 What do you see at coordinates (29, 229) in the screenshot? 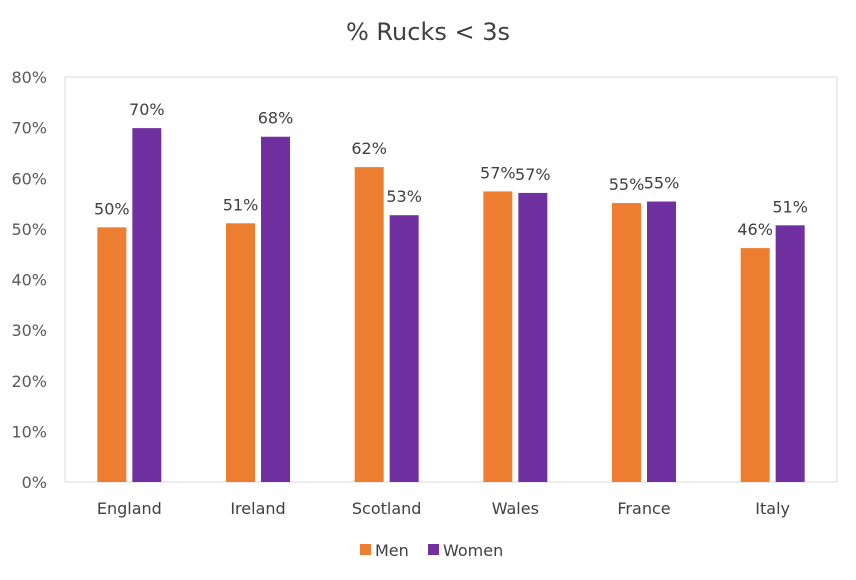
I see `y-tick-label: 50%` at bounding box center [29, 229].